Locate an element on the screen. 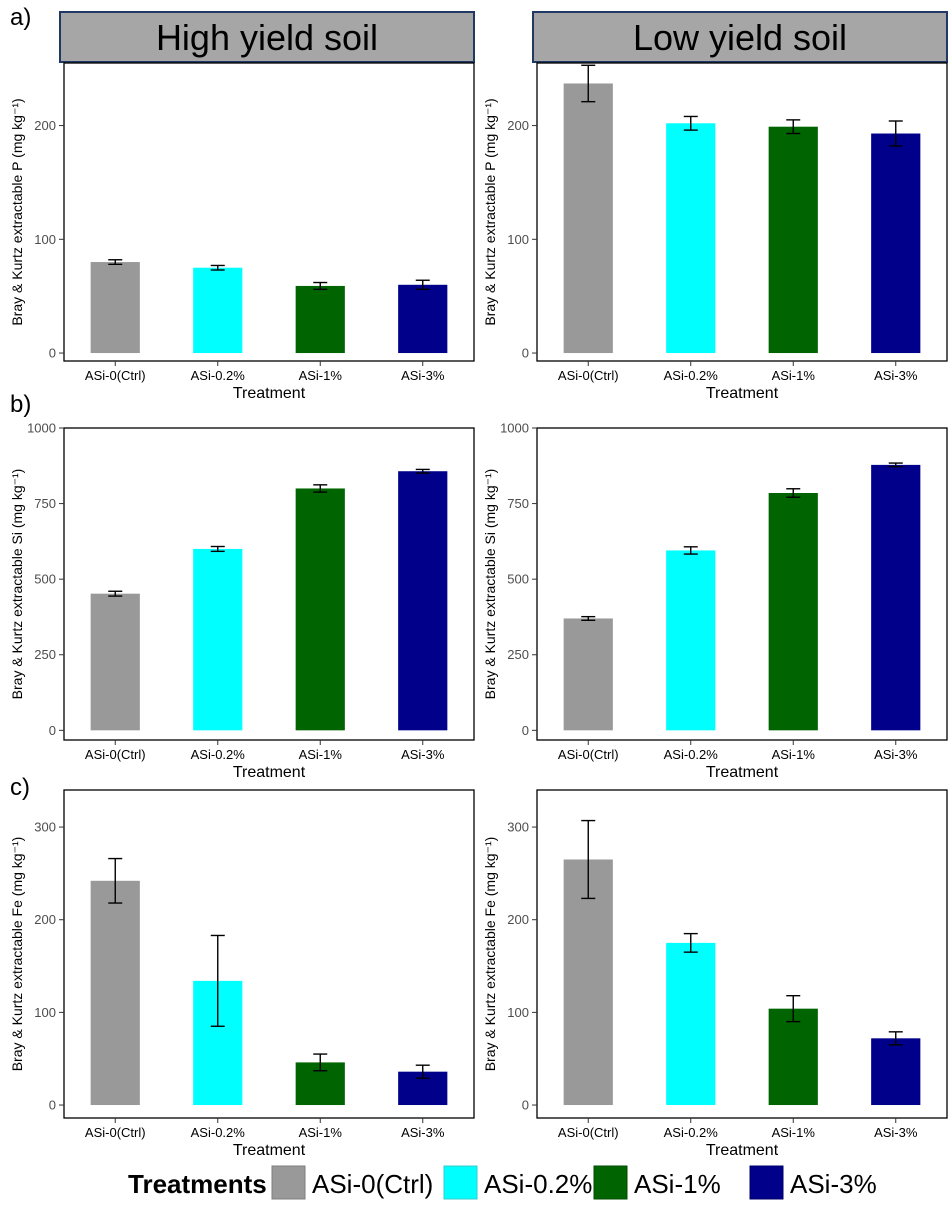  chart-c-low-xtick-label: ASi-1% is located at coordinates (794, 1132).